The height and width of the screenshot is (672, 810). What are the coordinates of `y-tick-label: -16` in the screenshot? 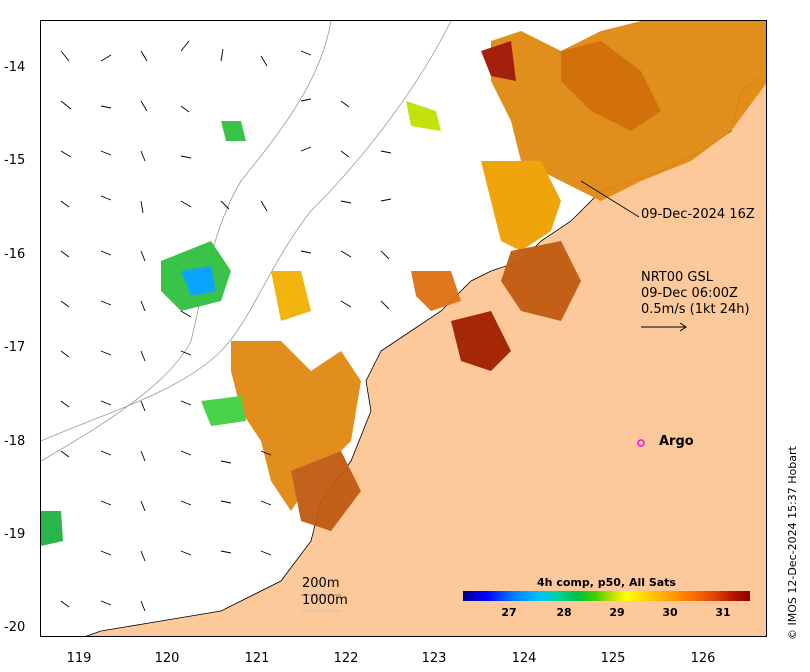 It's located at (15, 254).